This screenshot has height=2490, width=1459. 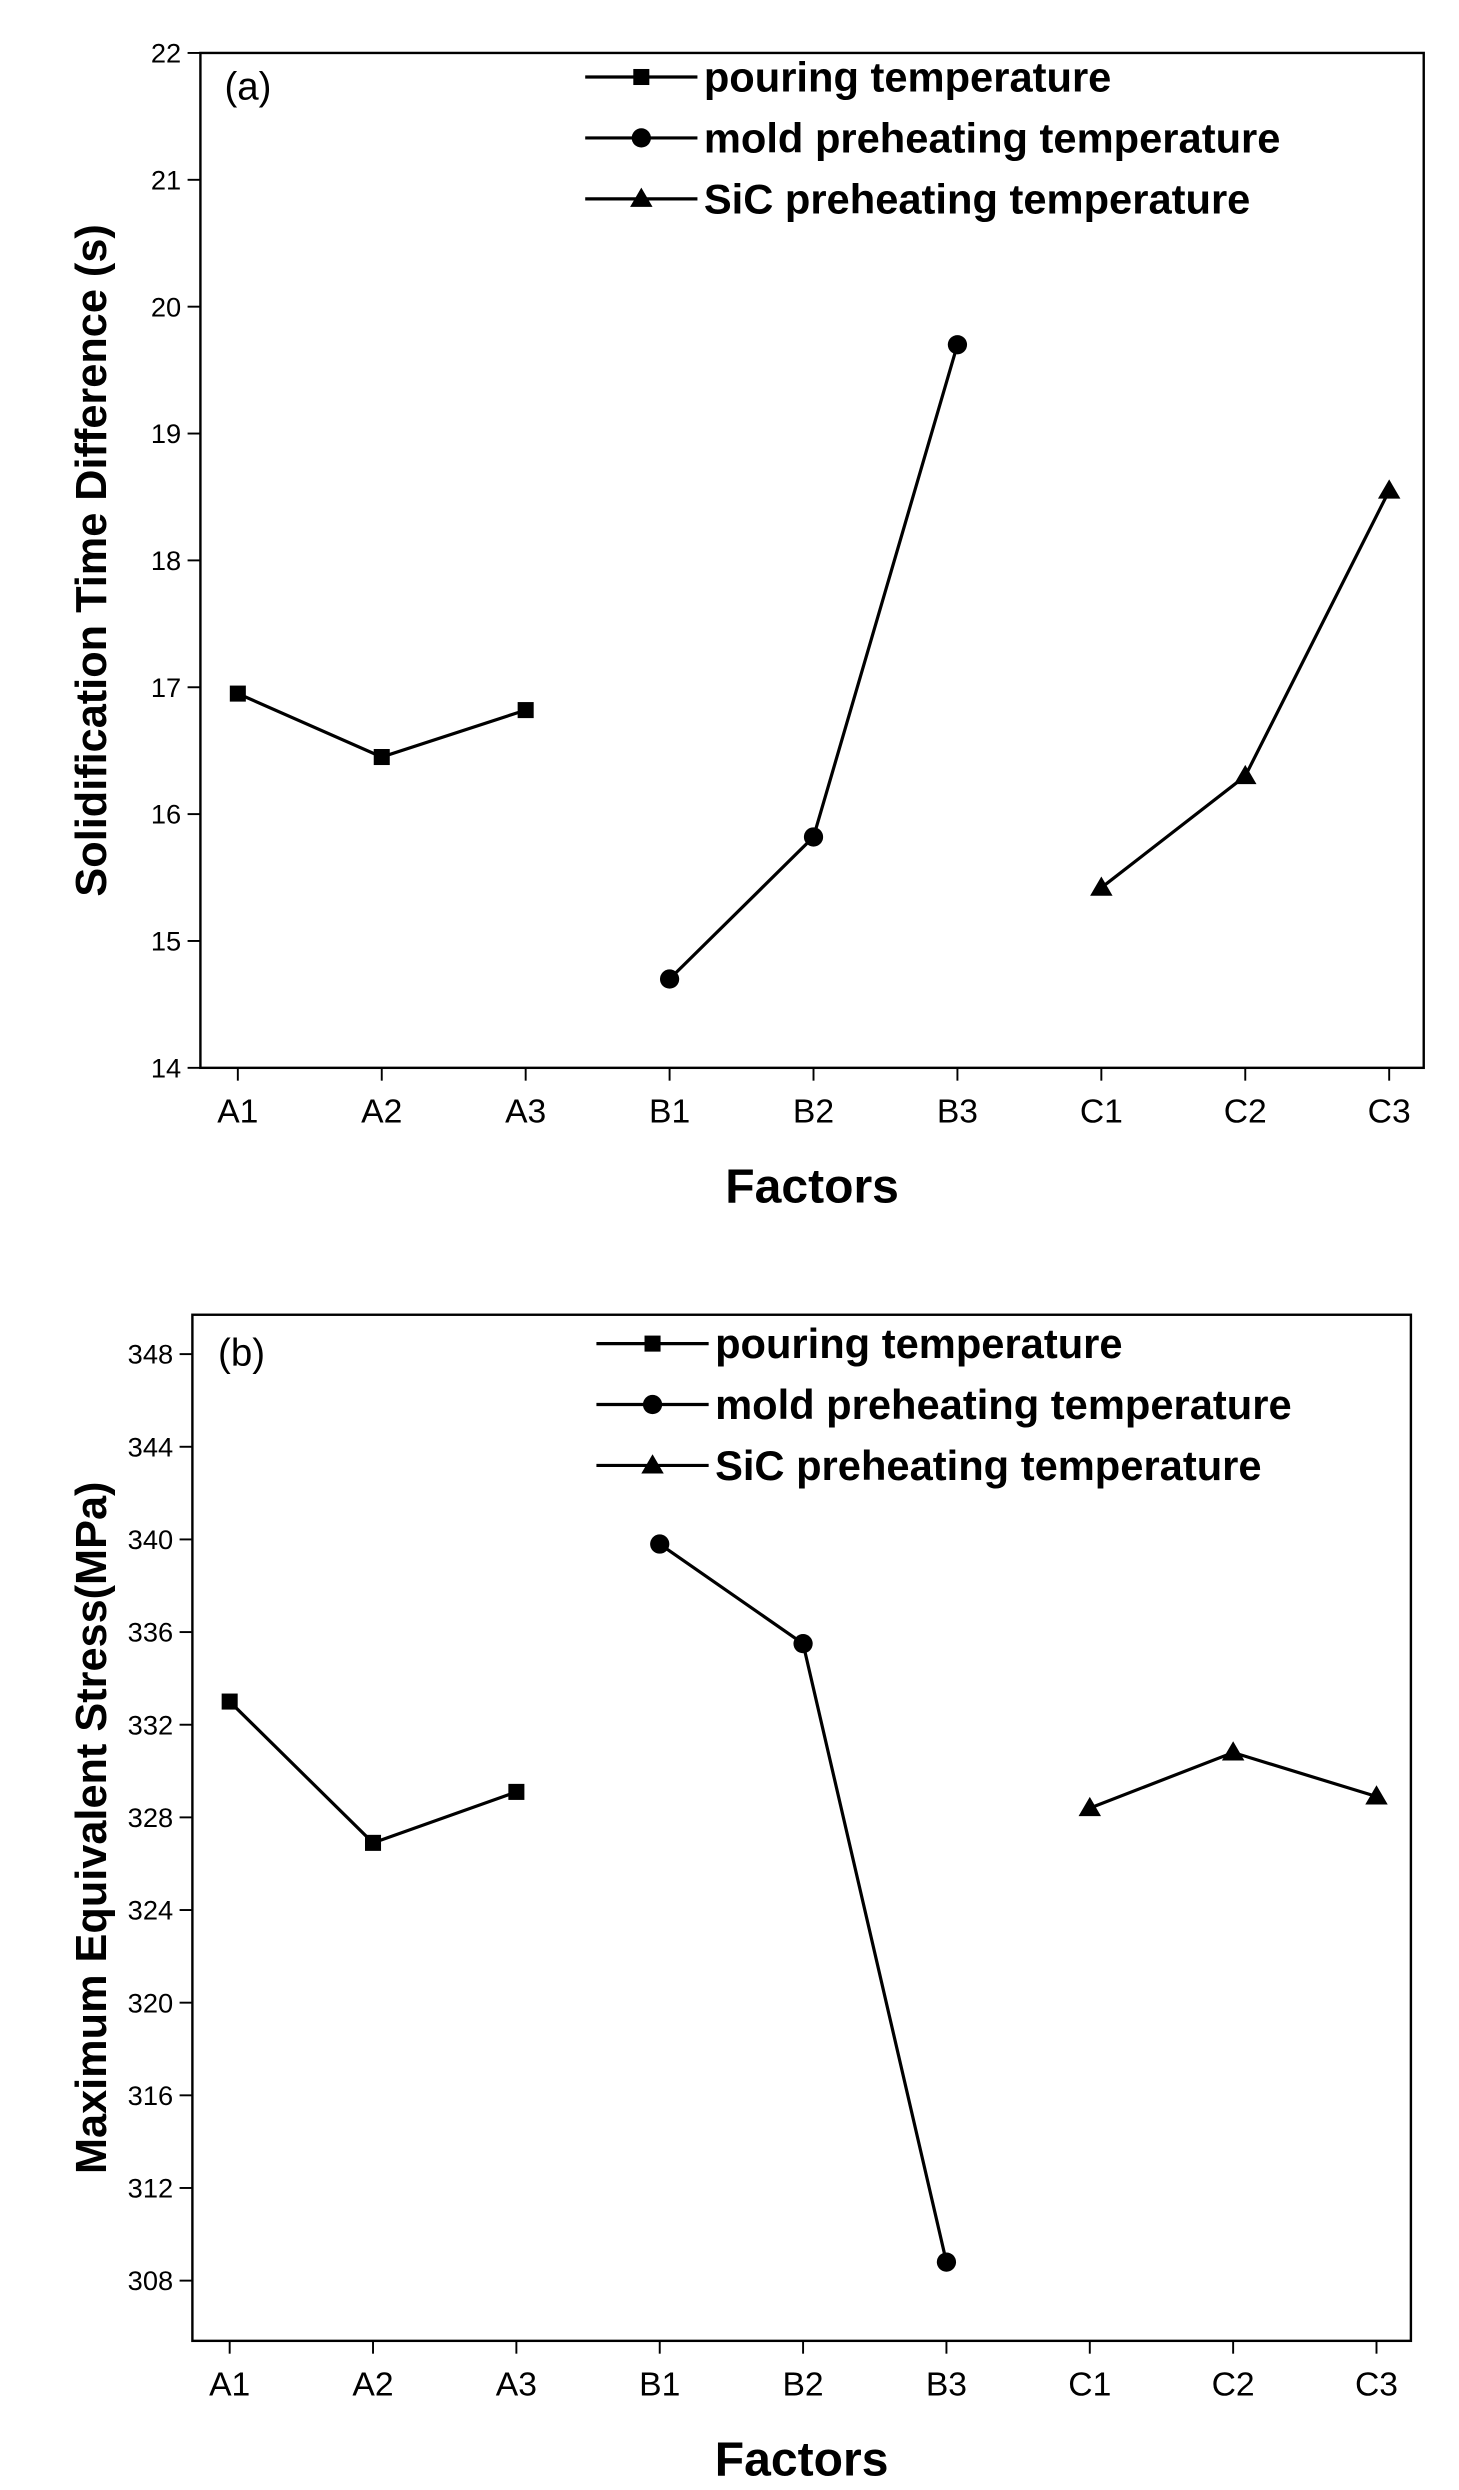 I want to click on y-tick-label: 18, so click(x=166, y=560).